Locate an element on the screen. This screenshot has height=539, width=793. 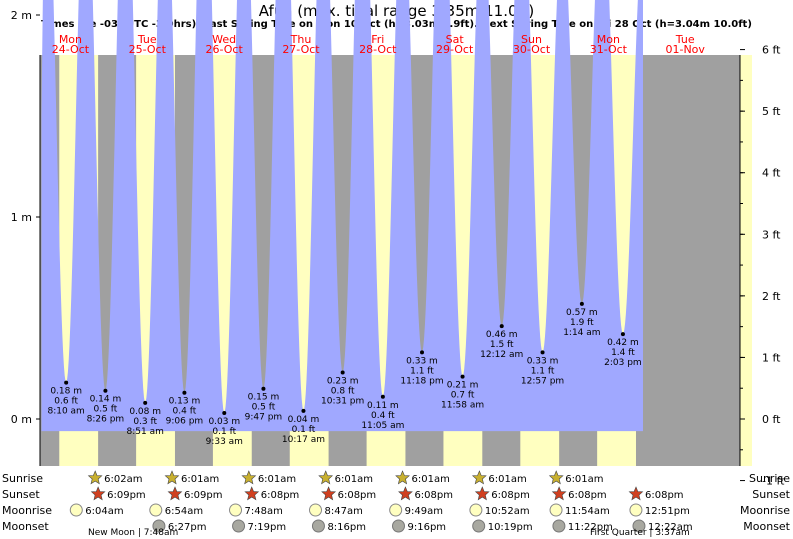
tide-height-m: 0.18 m is located at coordinates (66, 392).